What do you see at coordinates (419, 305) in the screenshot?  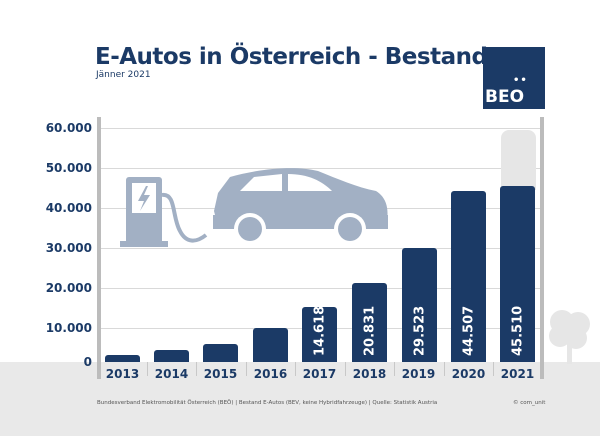 I see `bar-2019: 29.523` at bounding box center [419, 305].